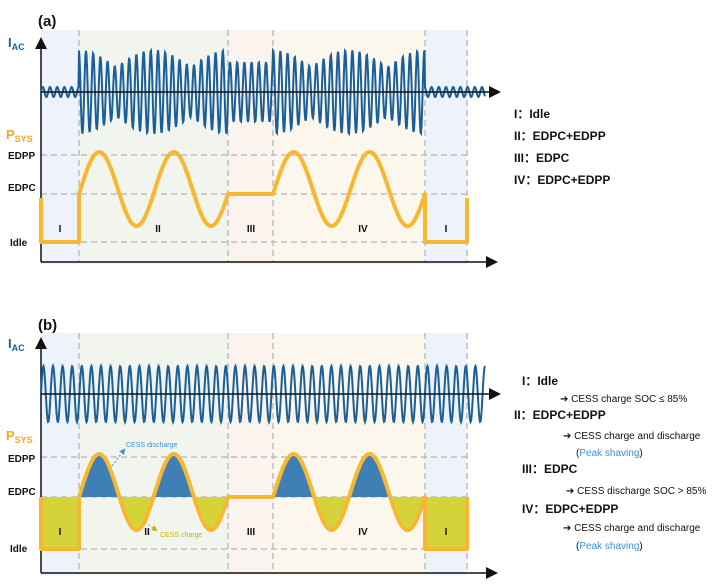 Image resolution: width=717 pixels, height=587 pixels. Describe the element at coordinates (22, 156) in the screenshot. I see `level-label-a-edpp: EDPP` at that location.